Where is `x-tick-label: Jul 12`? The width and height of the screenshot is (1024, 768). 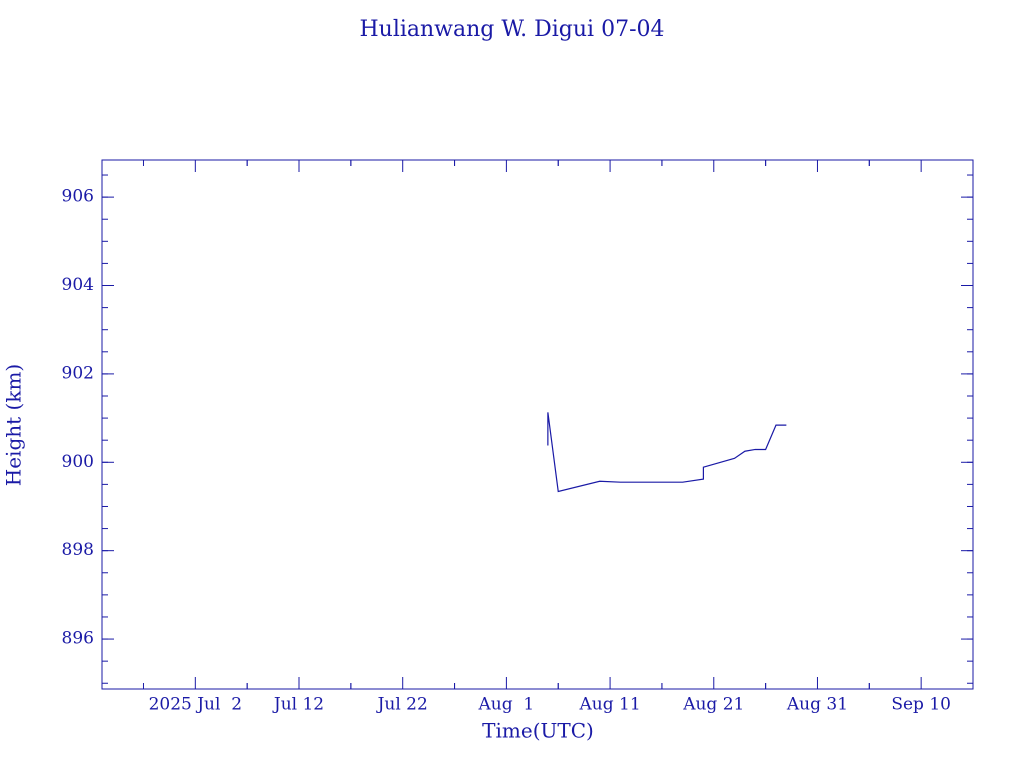
x-tick-label: Jul 12 is located at coordinates (298, 705).